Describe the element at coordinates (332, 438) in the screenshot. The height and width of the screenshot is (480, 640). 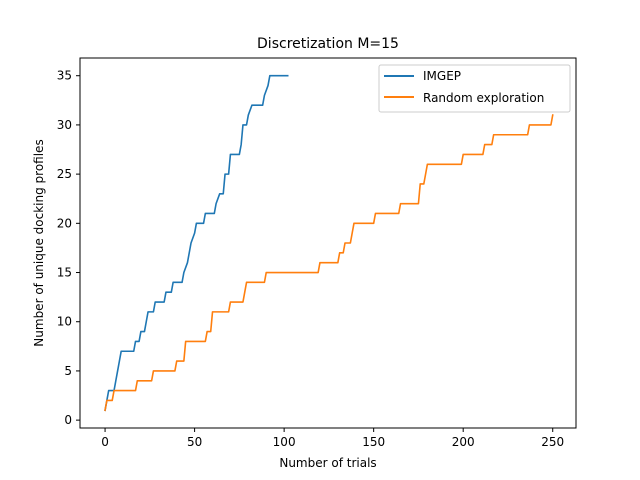
I see `x-axis: 0 50 100 150 200 250` at that location.